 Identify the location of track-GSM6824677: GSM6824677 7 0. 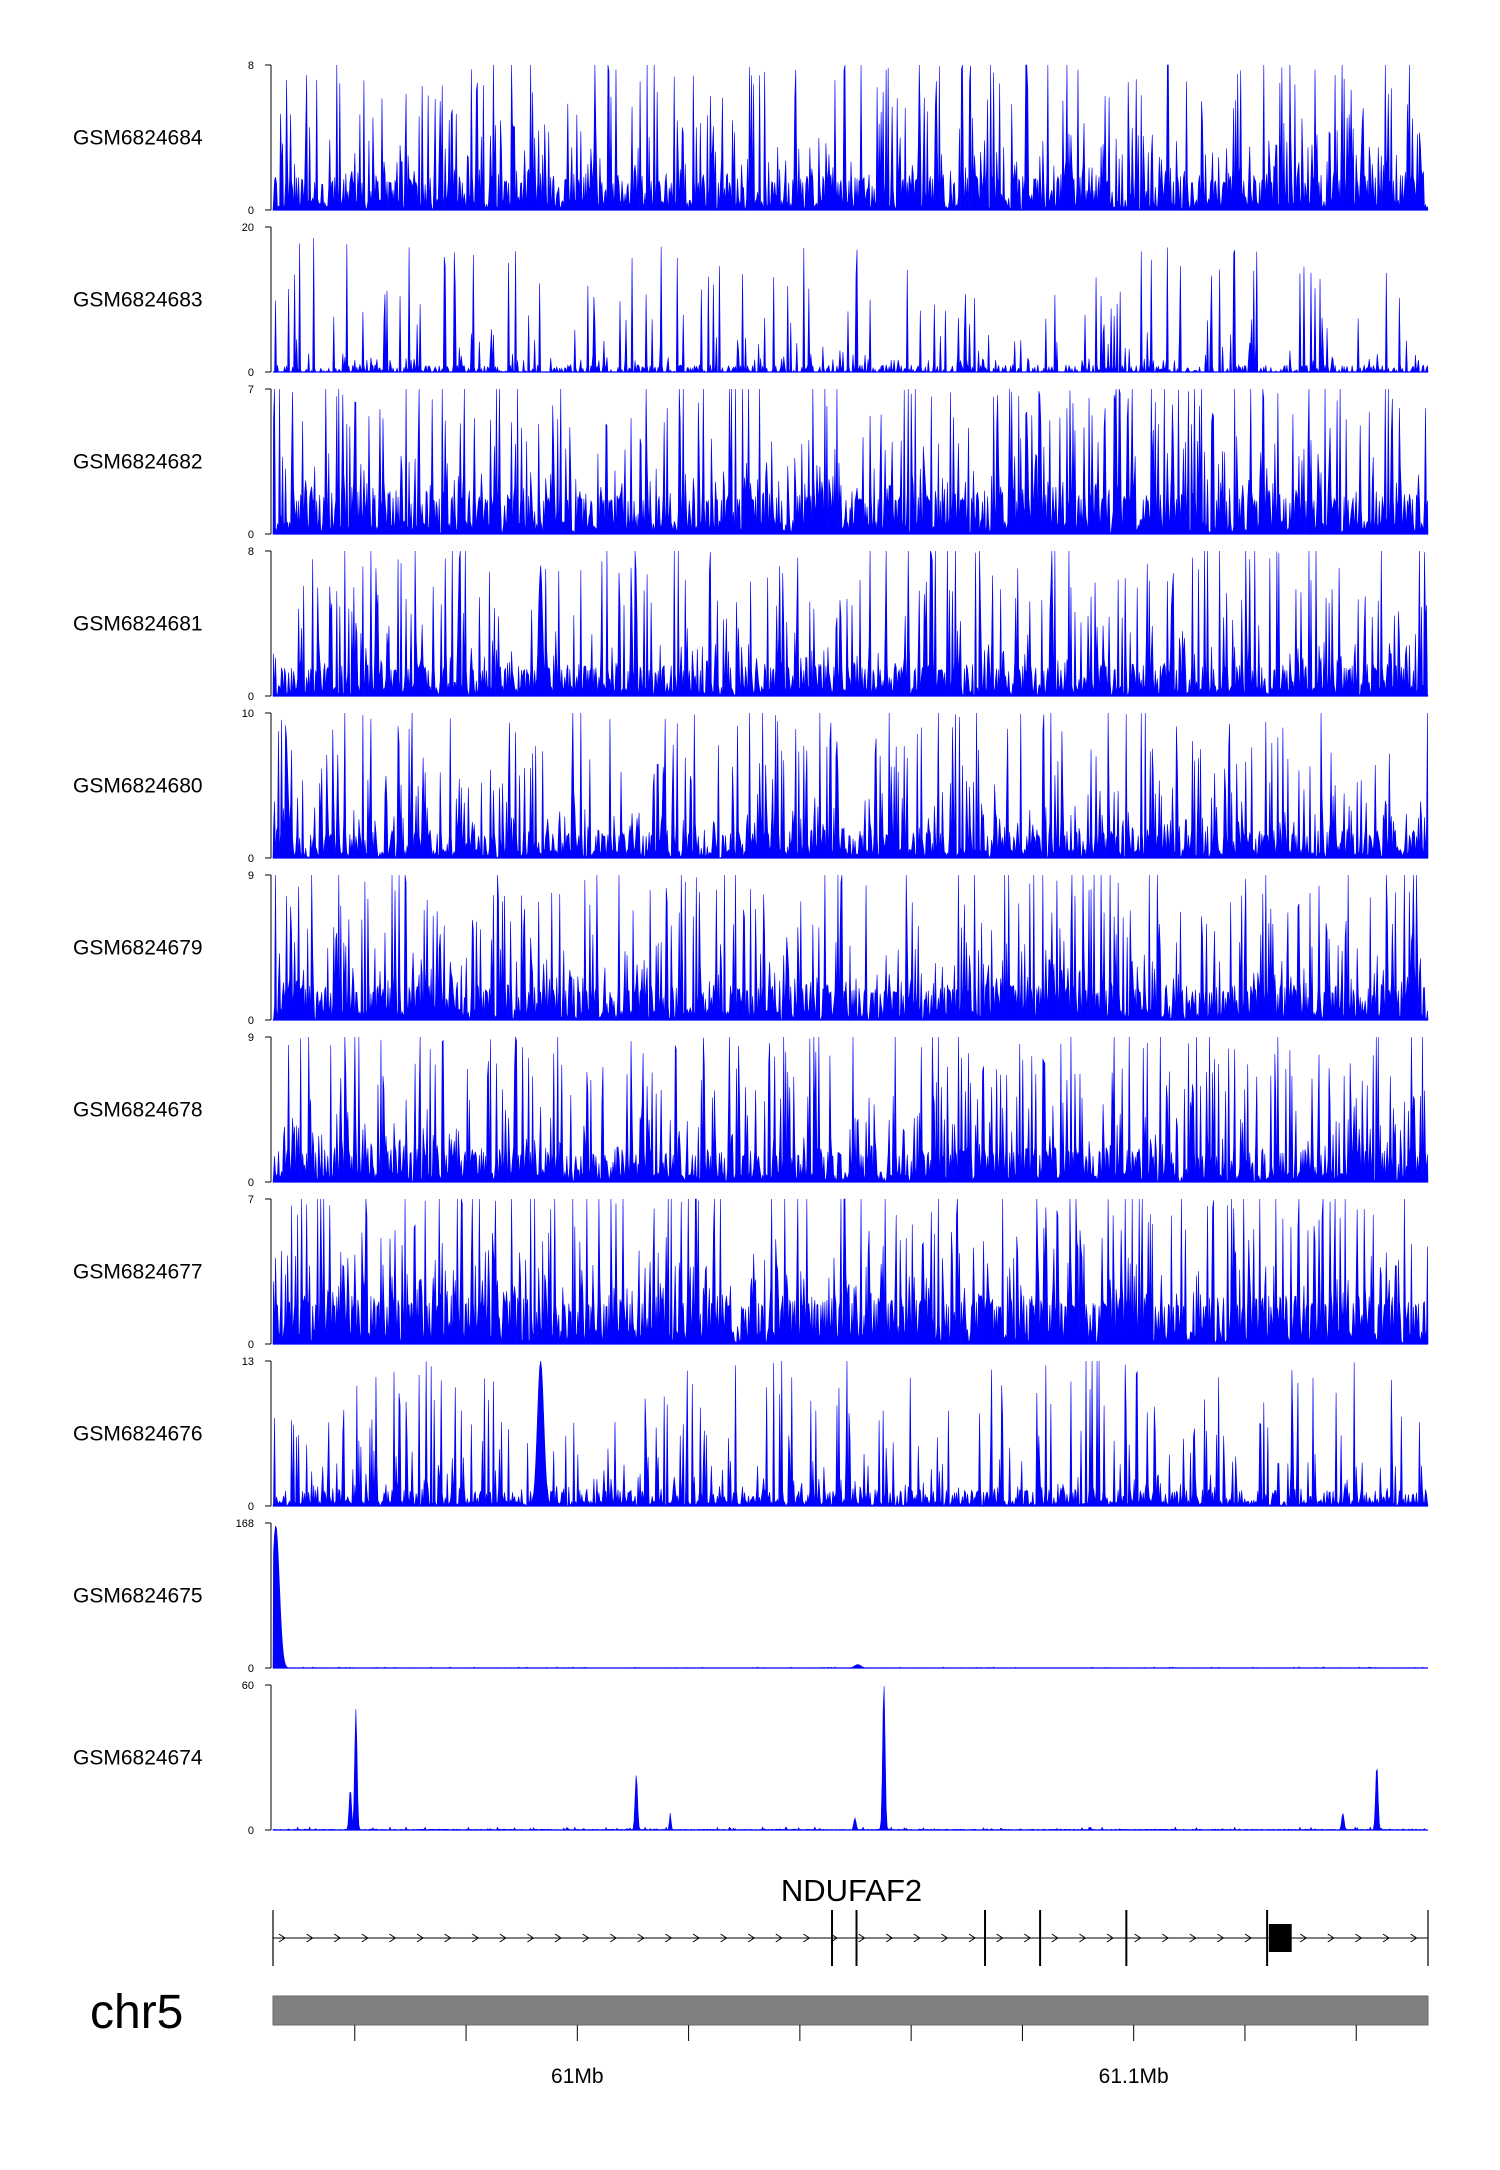
(751, 1272).